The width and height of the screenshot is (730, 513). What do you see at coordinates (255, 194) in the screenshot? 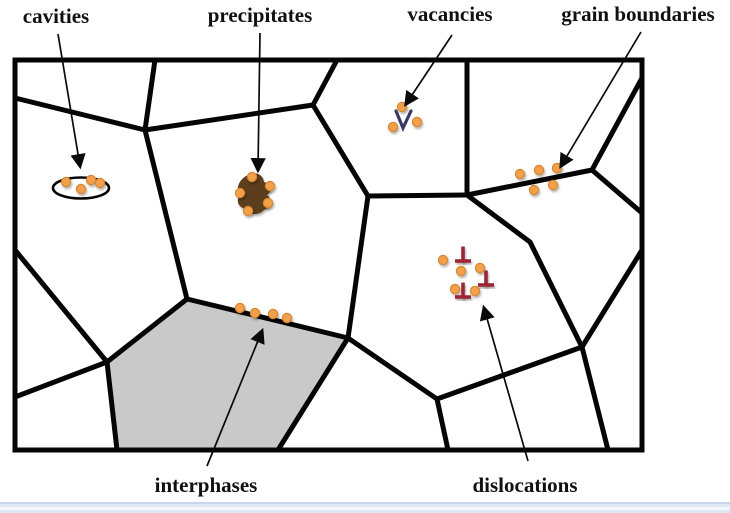
I see `precipitate-feature` at bounding box center [255, 194].